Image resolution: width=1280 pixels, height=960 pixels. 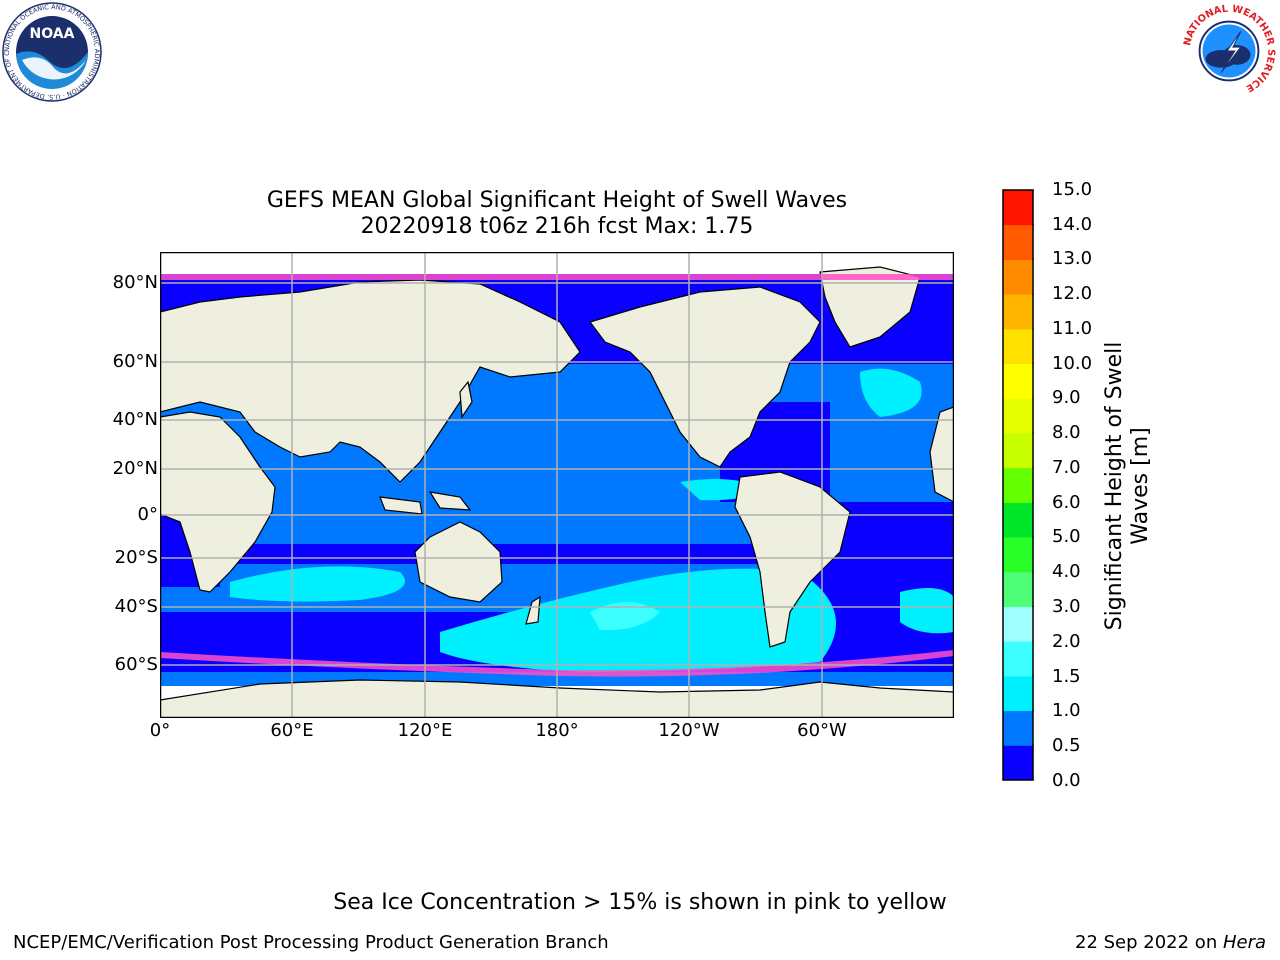 I want to click on colorbar-tick: 2.0, so click(x=1066, y=641).